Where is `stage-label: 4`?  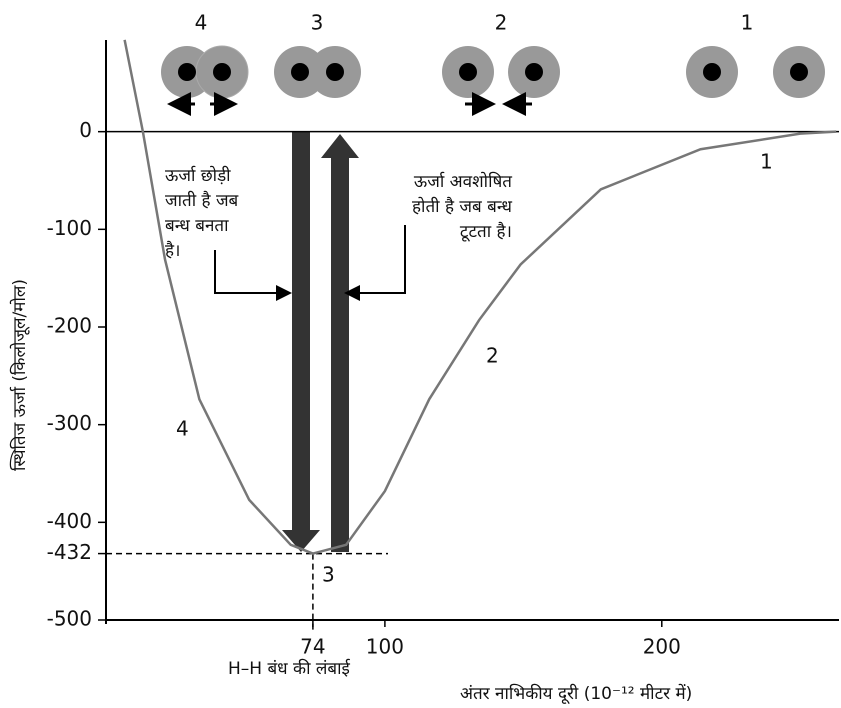
stage-label: 4 is located at coordinates (201, 23).